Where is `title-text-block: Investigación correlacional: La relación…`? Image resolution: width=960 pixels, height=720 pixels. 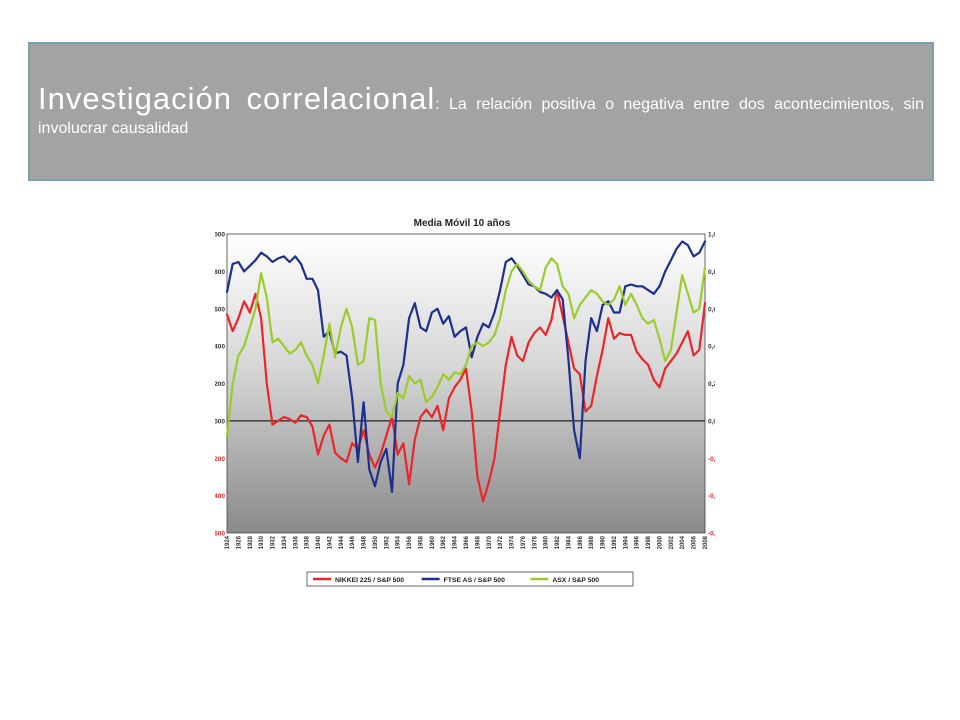
title-text-block: Investigación correlacional: La relación… is located at coordinates (481, 109).